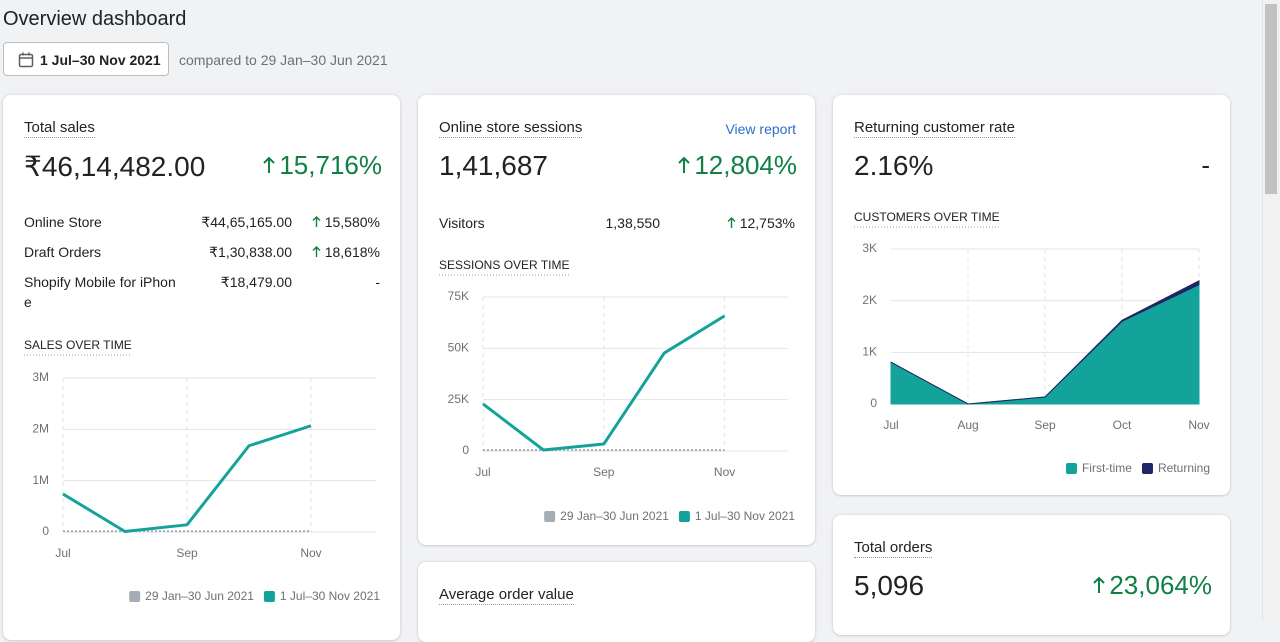 The height and width of the screenshot is (642, 1280). What do you see at coordinates (869, 352) in the screenshot?
I see `y-tick-label: 1K` at bounding box center [869, 352].